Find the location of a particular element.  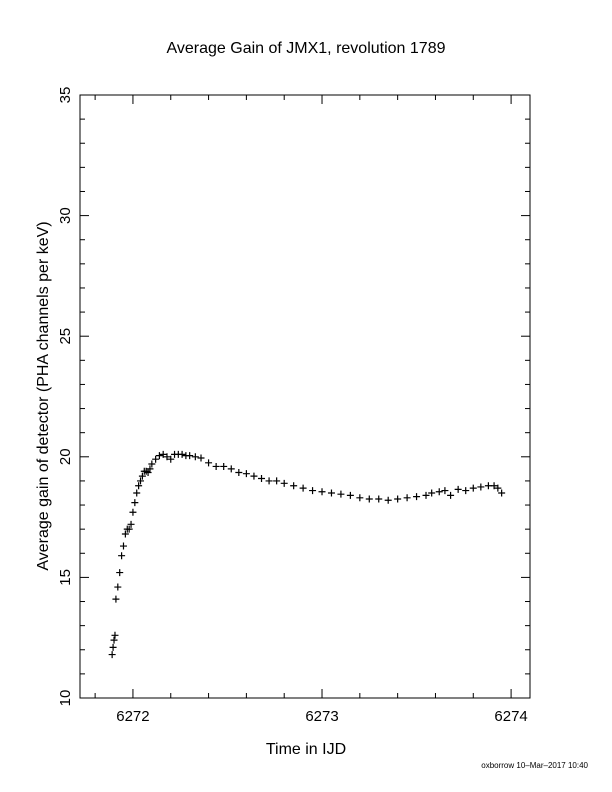

x-axis-label: Time in IJD is located at coordinates (306, 749).